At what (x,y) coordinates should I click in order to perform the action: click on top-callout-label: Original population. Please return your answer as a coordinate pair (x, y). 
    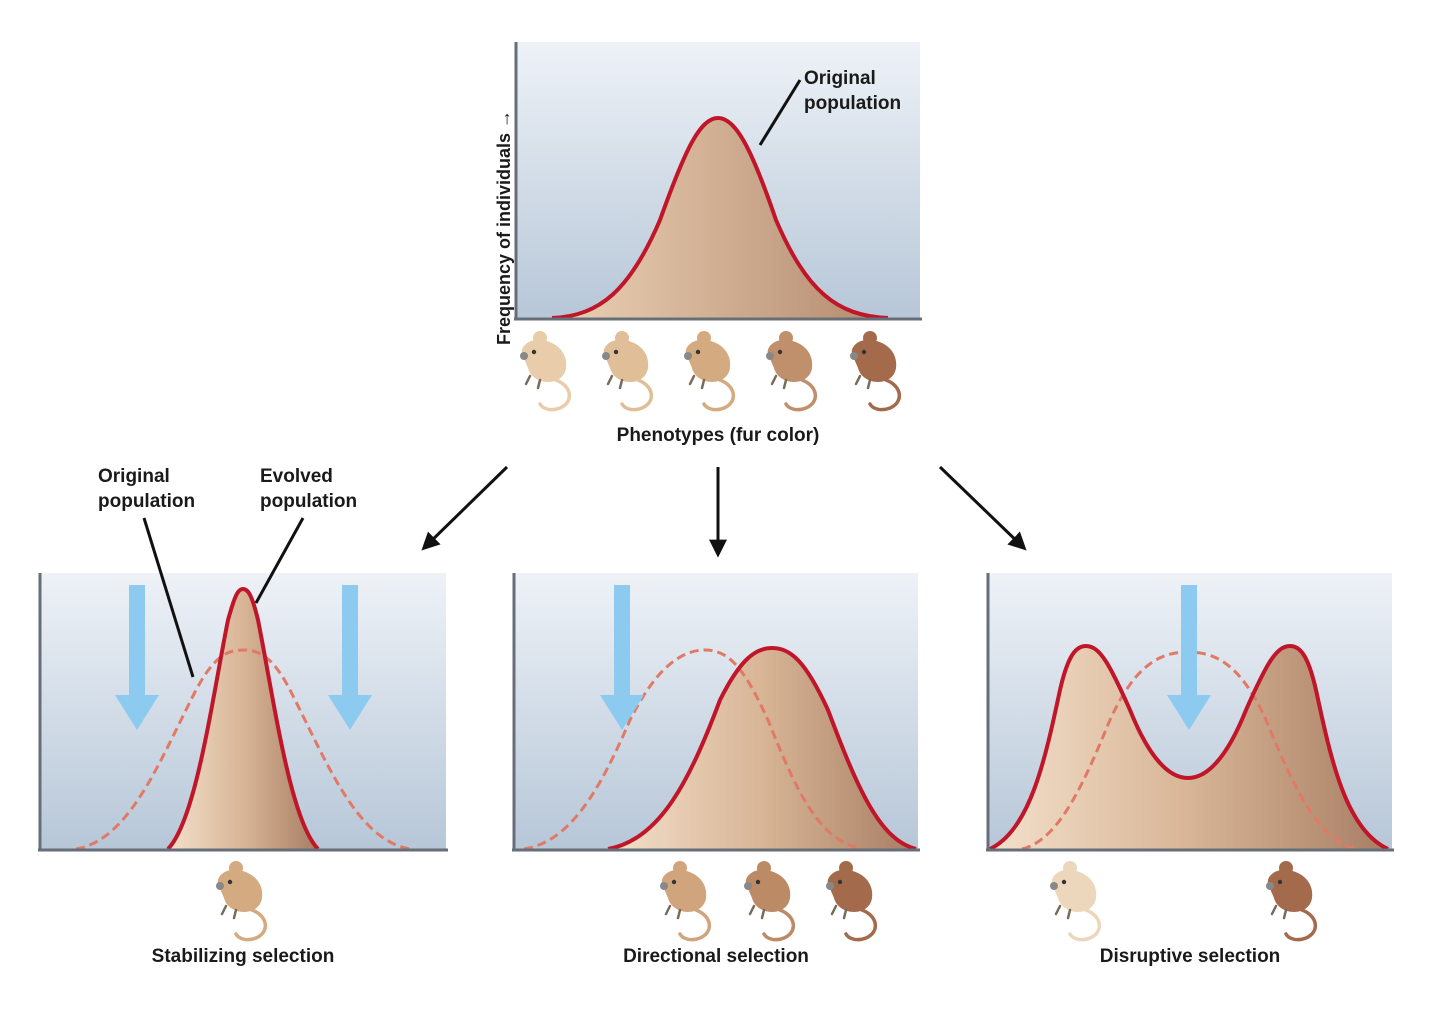
    Looking at the image, I should click on (852, 91).